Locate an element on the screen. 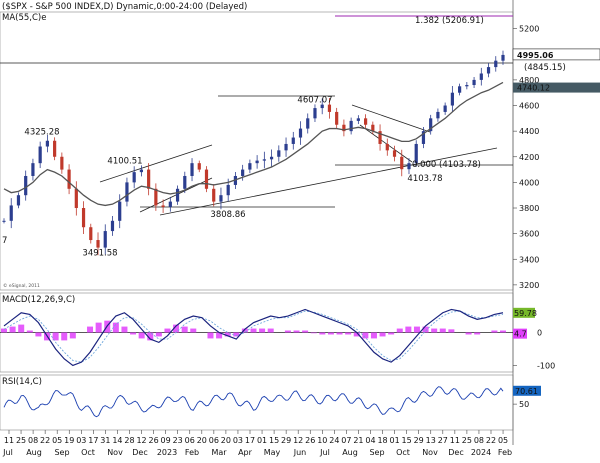 The width and height of the screenshot is (600, 463). x-tick-label: 21 is located at coordinates (358, 440).